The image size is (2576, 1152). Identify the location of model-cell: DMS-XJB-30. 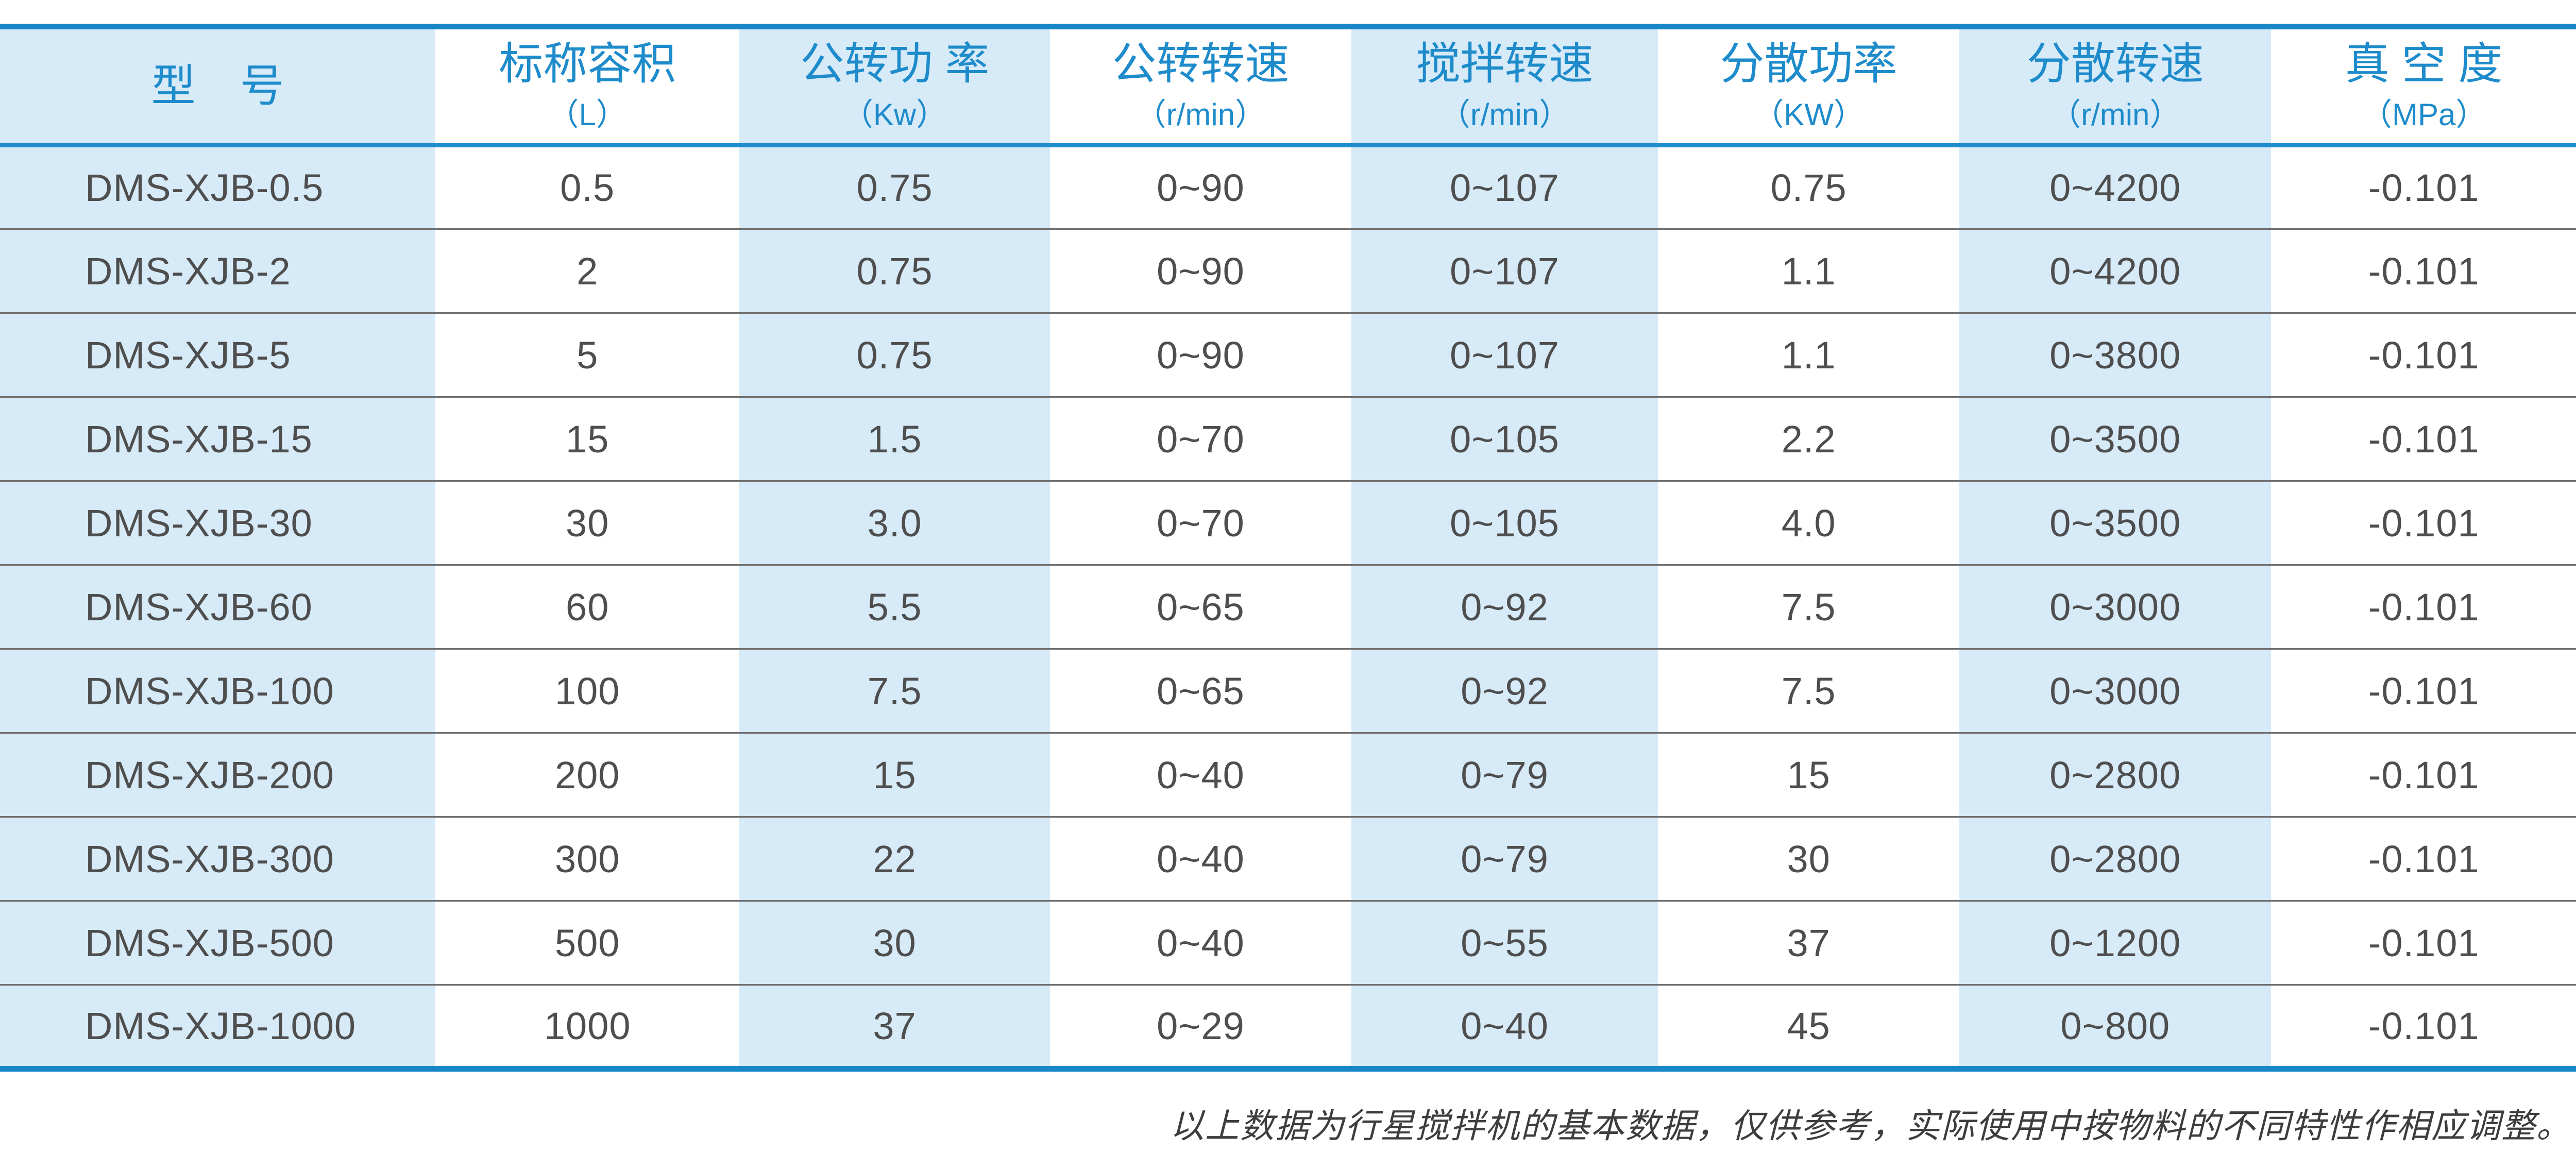
(218, 523).